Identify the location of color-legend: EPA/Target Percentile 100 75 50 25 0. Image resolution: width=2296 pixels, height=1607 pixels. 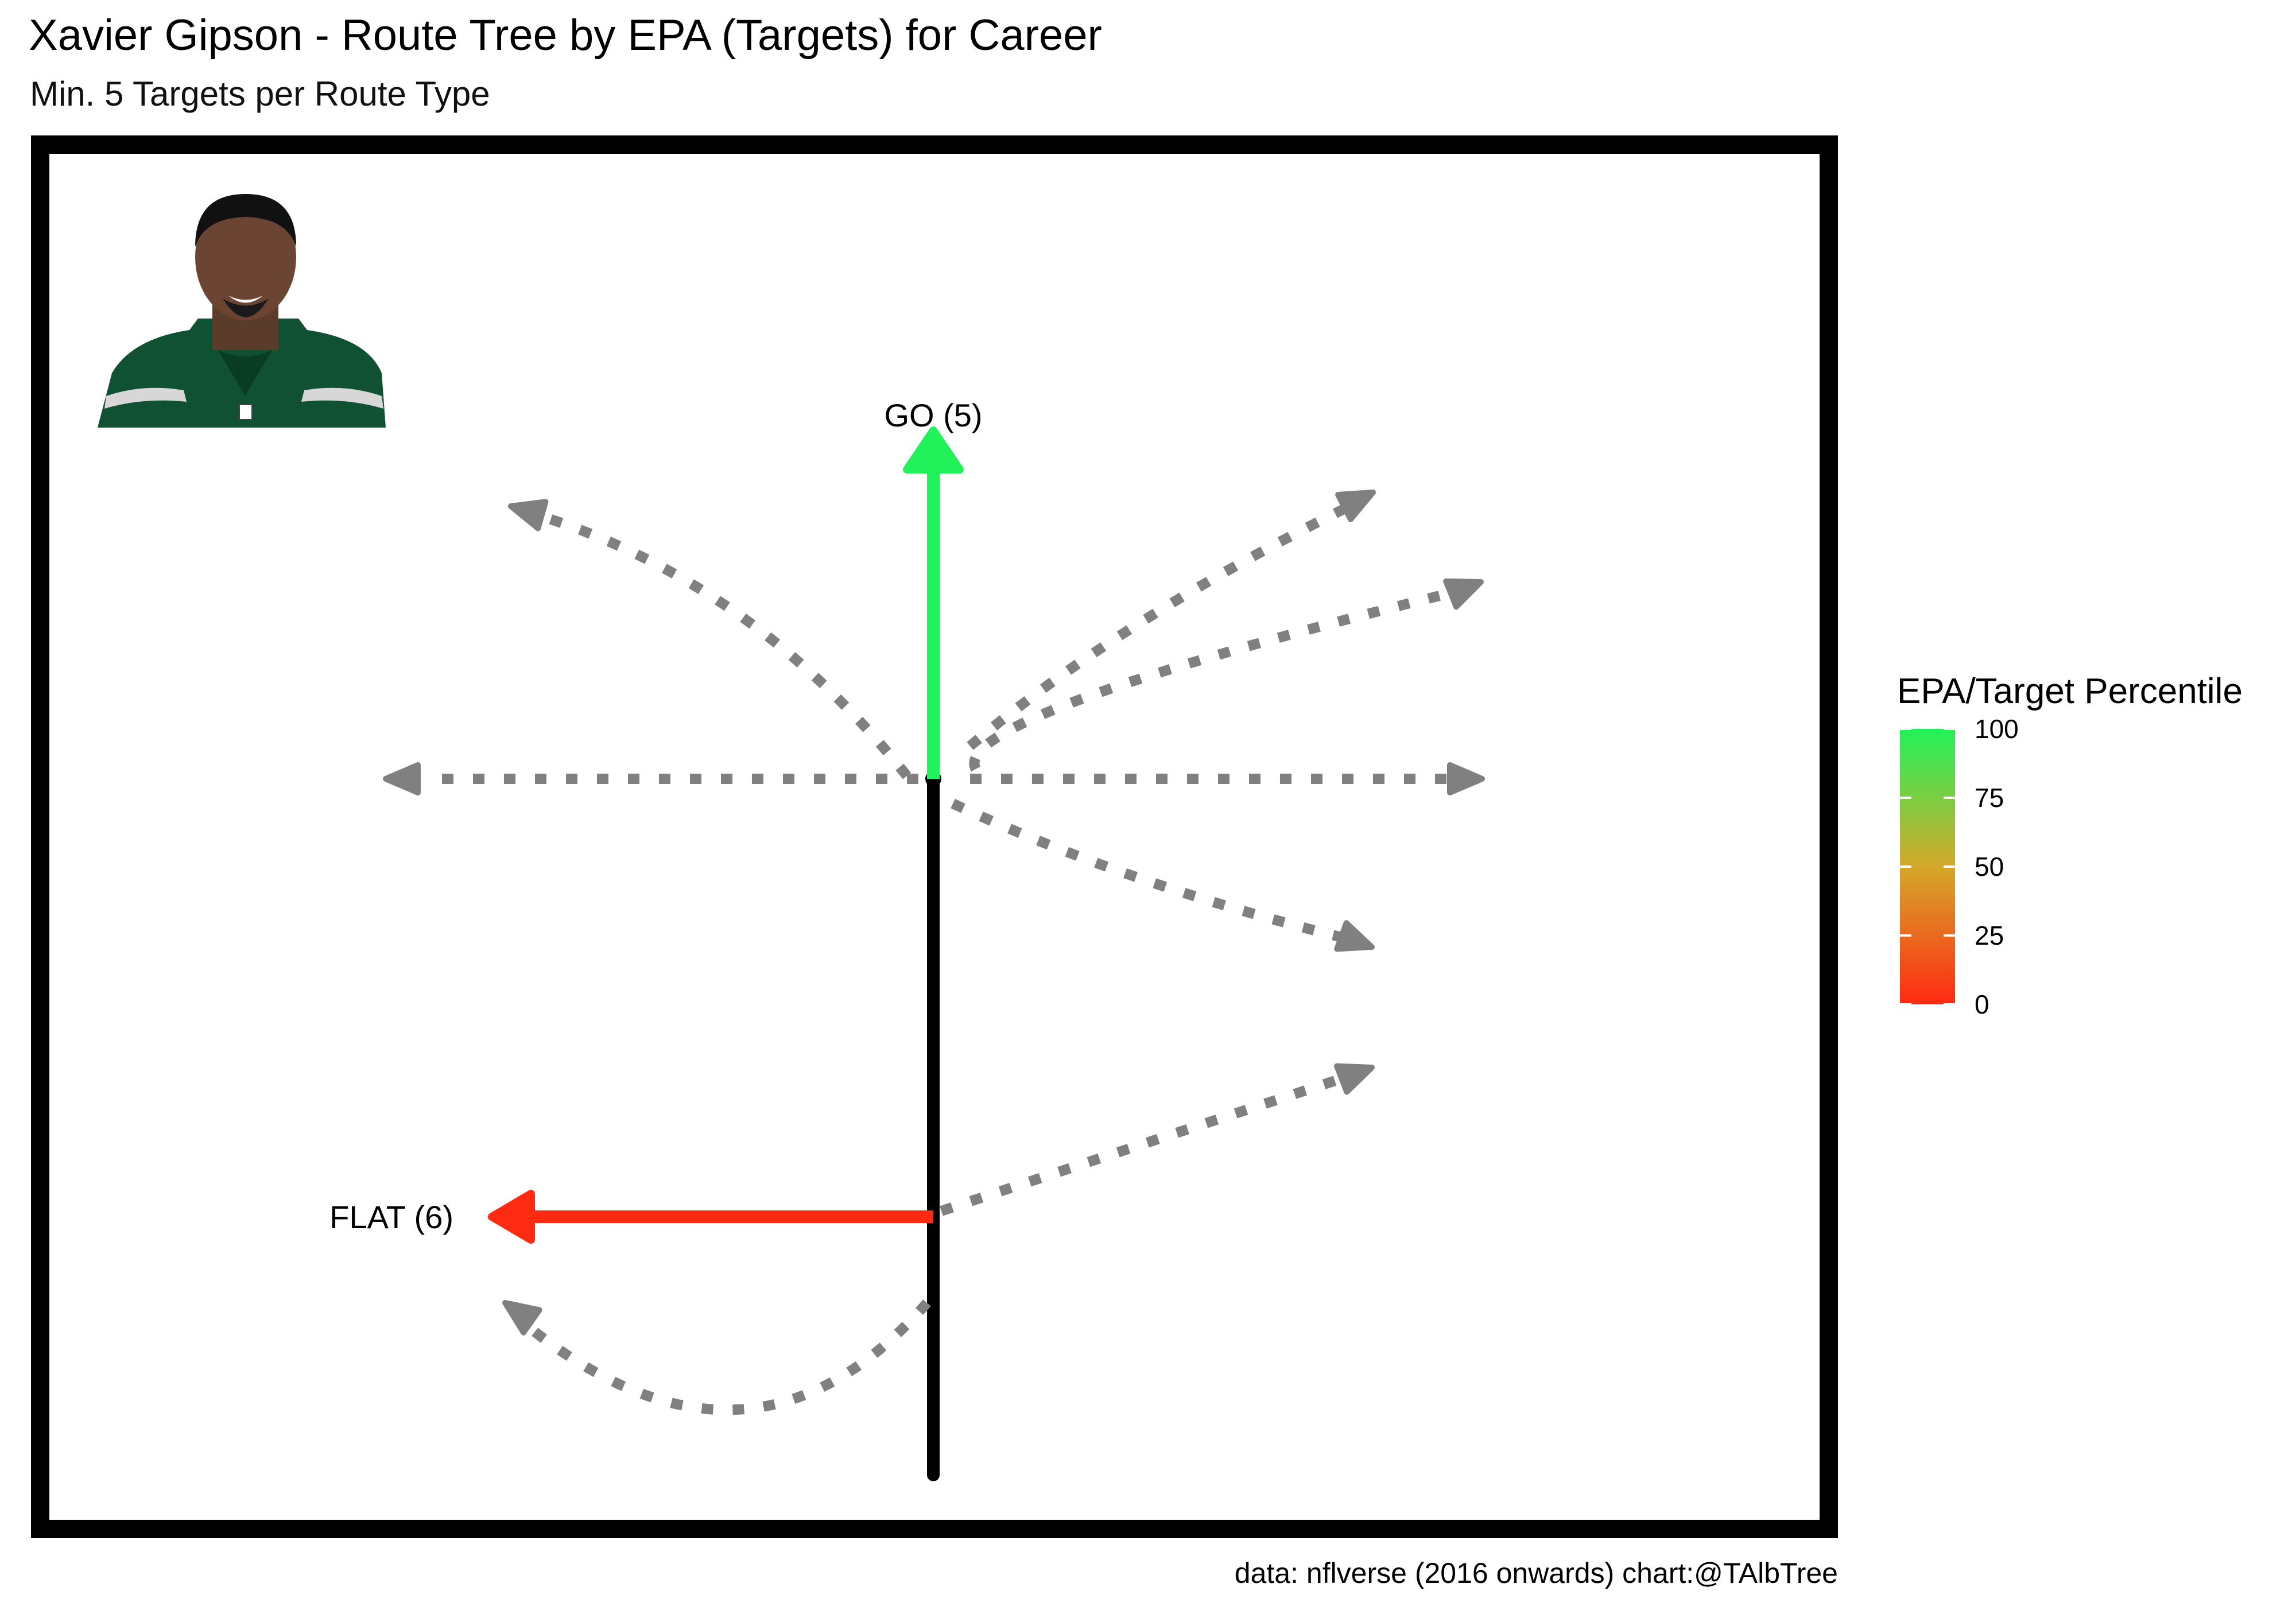
(2070, 845).